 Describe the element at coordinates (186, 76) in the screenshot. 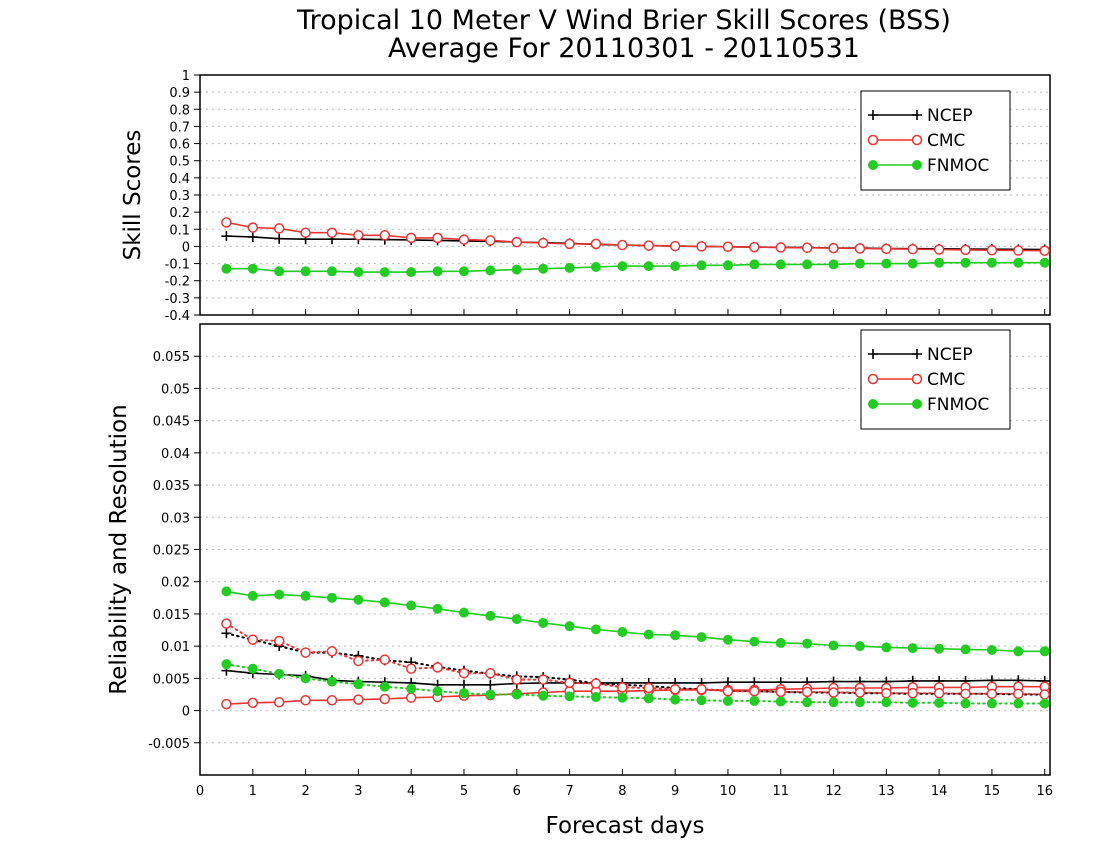

I see `y-tick-label: 1` at that location.